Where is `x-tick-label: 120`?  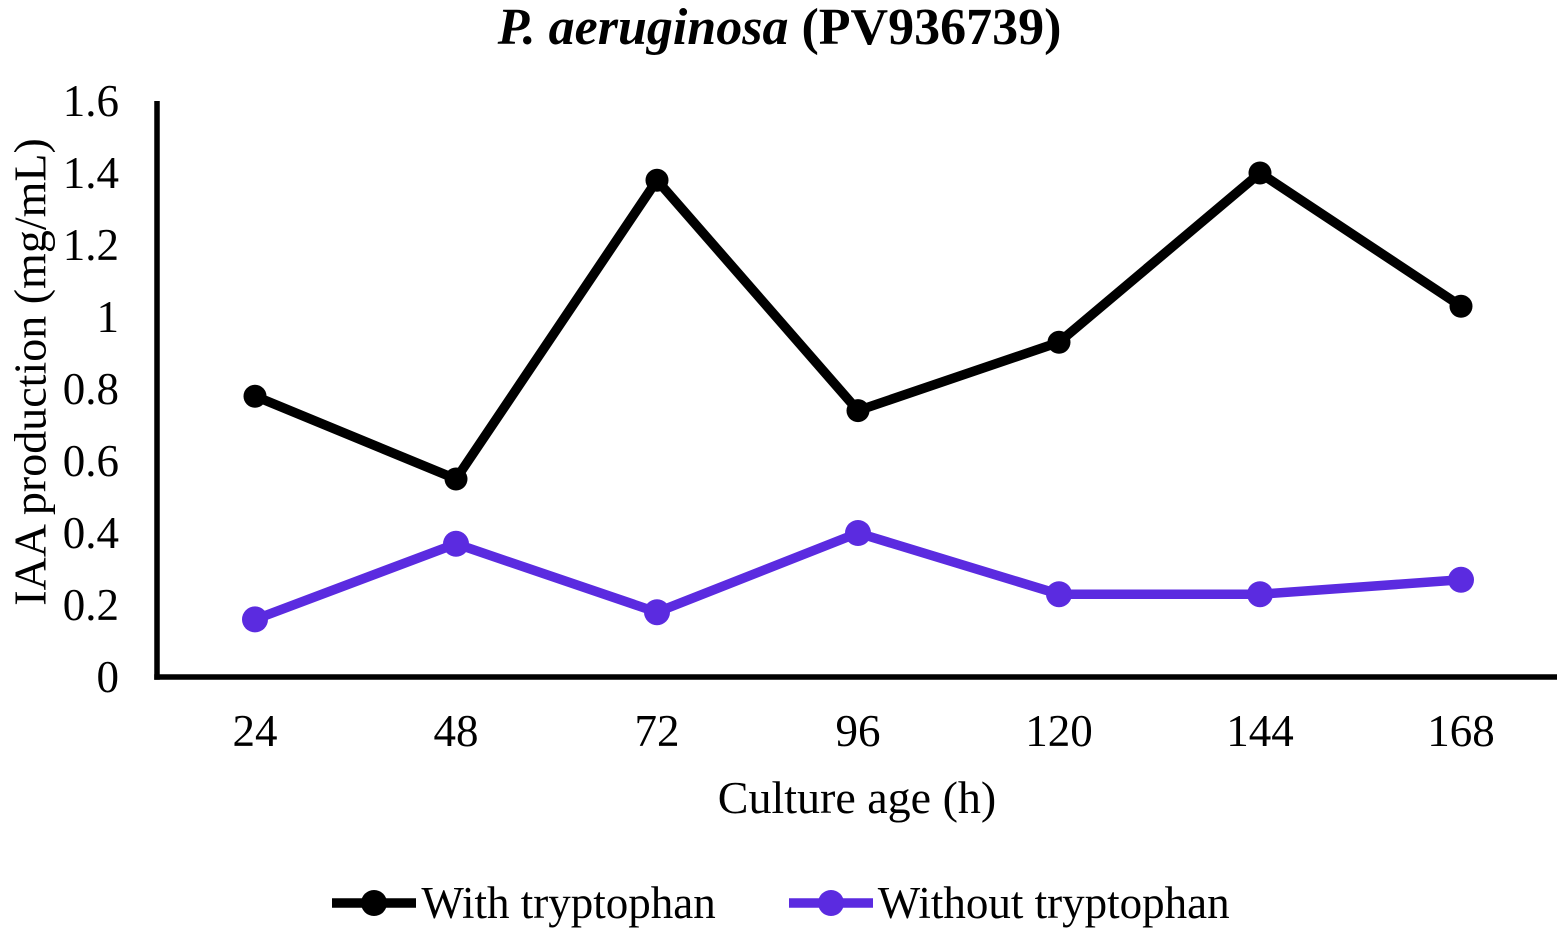 x-tick-label: 120 is located at coordinates (1059, 731).